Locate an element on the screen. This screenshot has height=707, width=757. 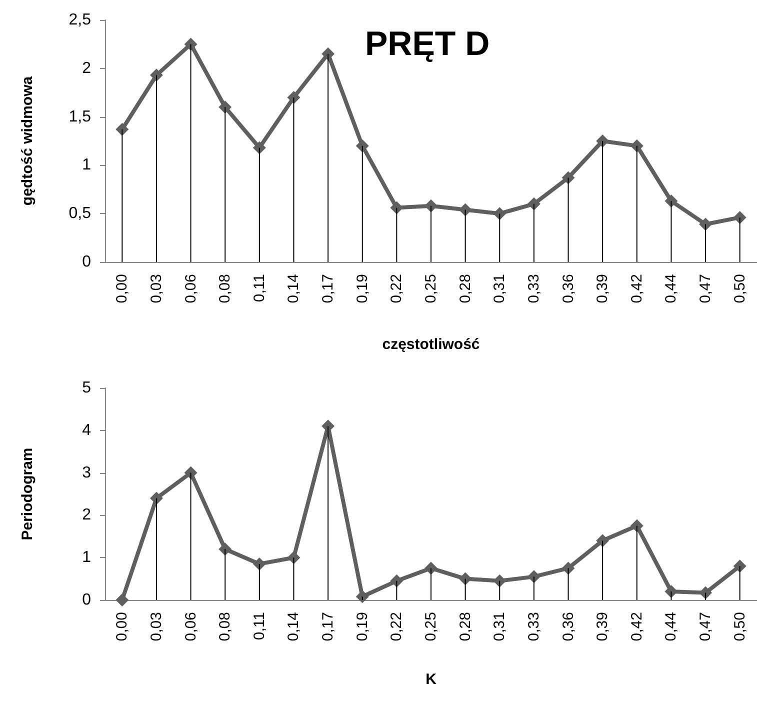
y-tick-label: 0,5 is located at coordinates (80, 213).